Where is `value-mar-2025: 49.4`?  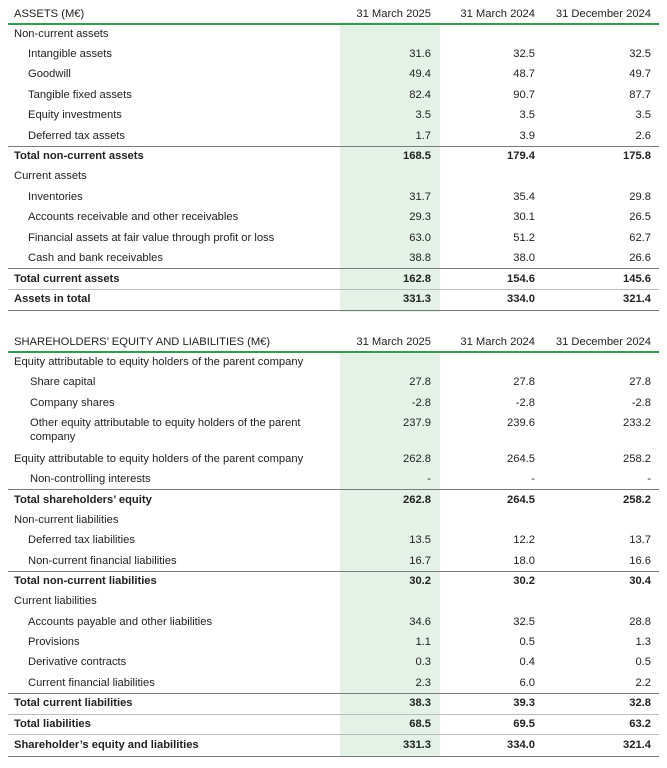
value-mar-2025: 49.4 is located at coordinates (420, 74).